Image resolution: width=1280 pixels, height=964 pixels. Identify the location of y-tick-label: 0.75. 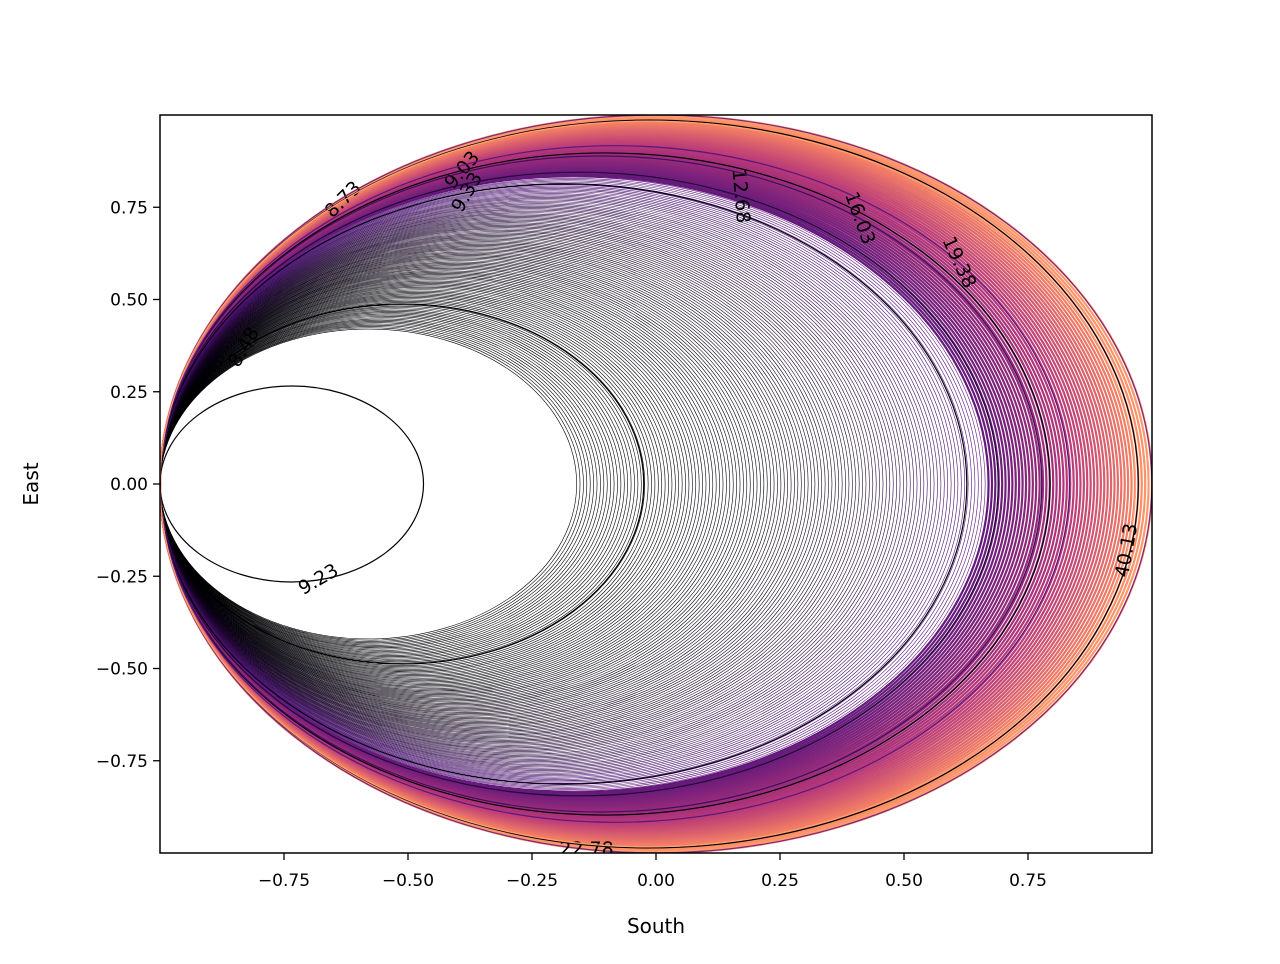
(129, 208).